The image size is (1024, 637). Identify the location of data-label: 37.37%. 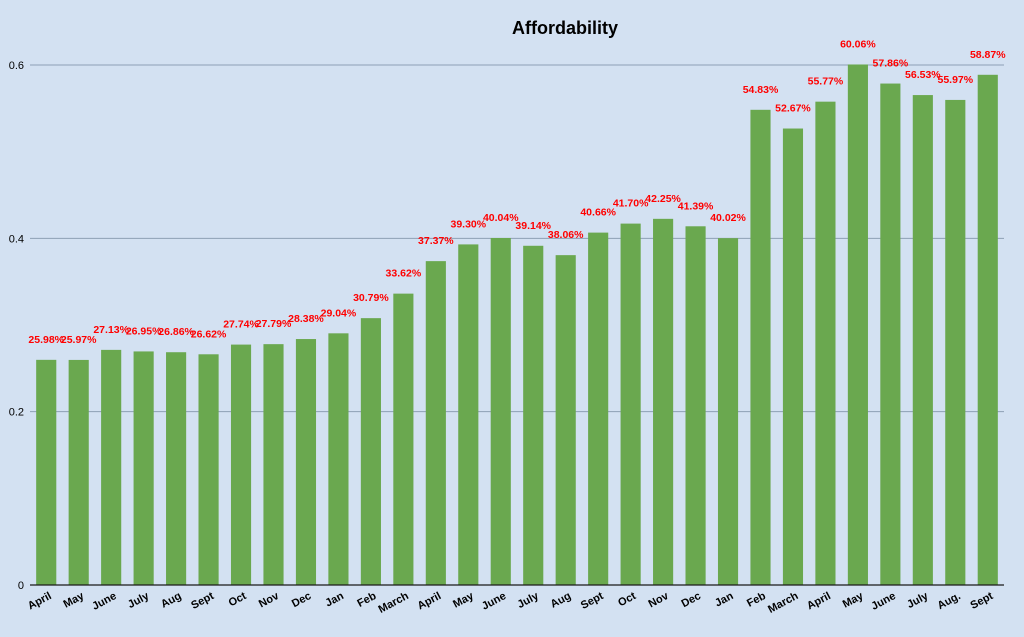
(436, 241).